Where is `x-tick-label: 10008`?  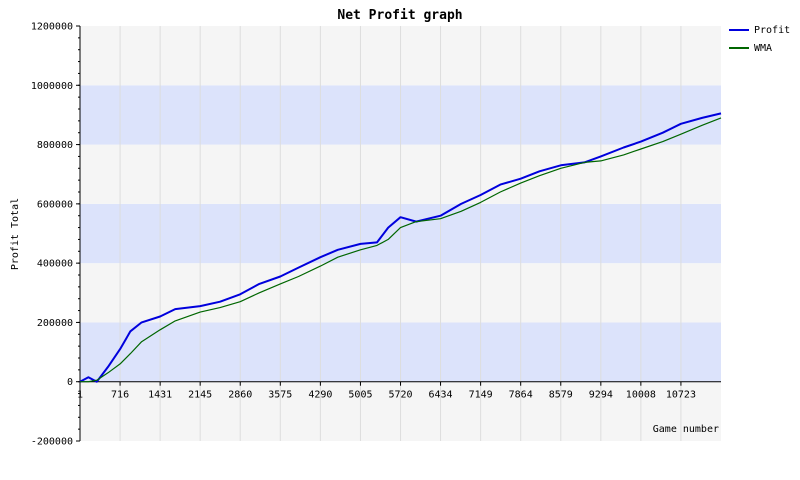 x-tick-label: 10008 is located at coordinates (641, 395).